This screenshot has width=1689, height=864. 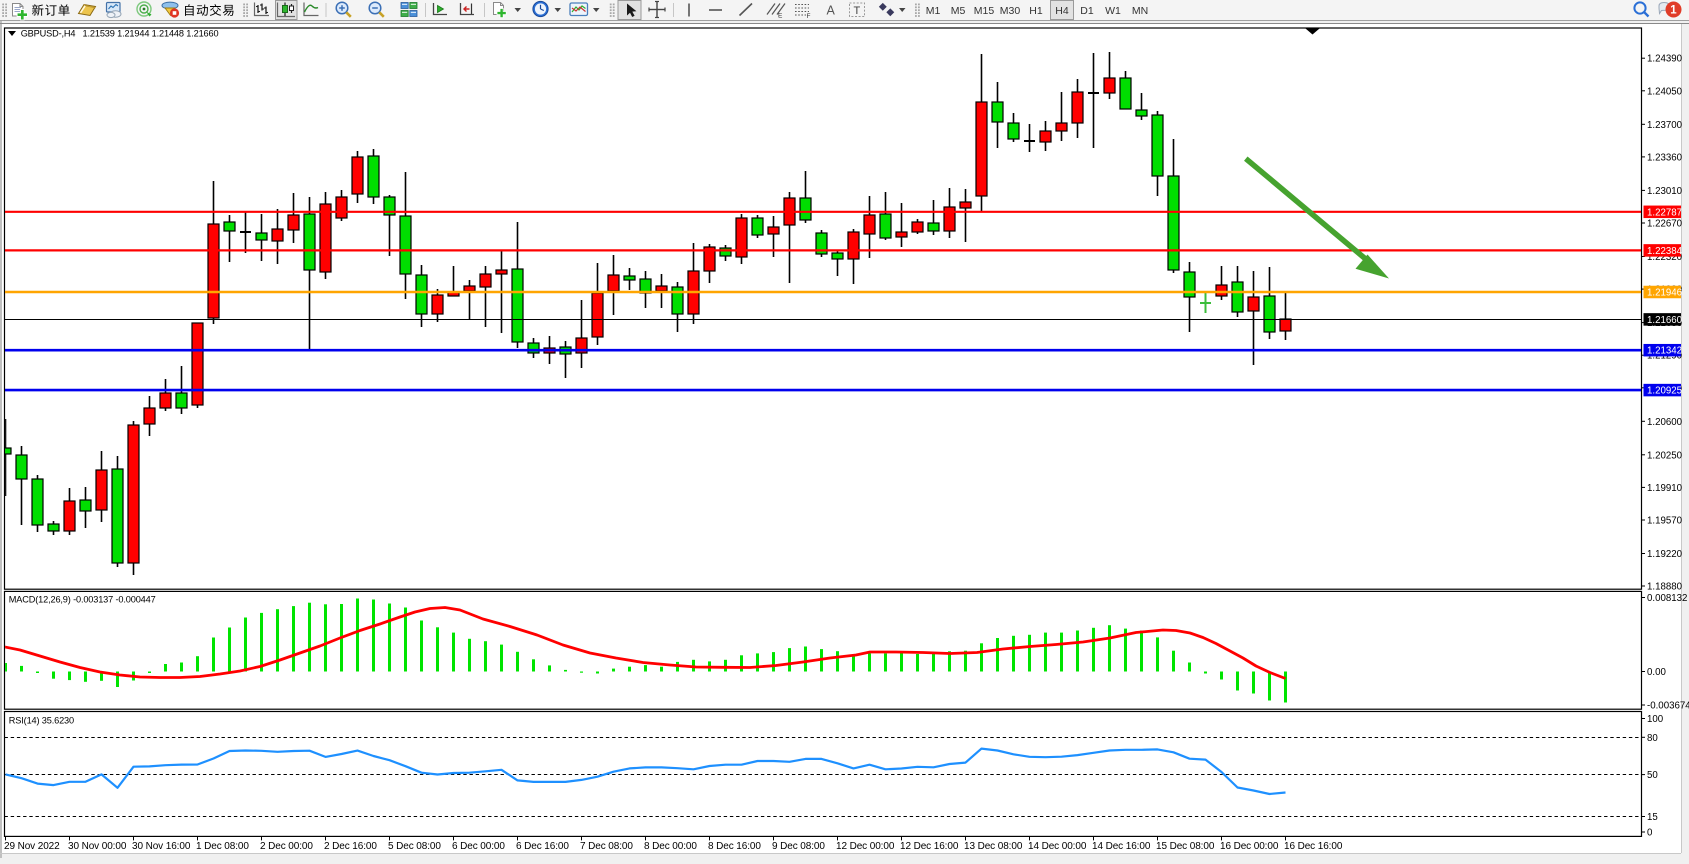 I want to click on svg-text: 1.20925, so click(x=1664, y=391).